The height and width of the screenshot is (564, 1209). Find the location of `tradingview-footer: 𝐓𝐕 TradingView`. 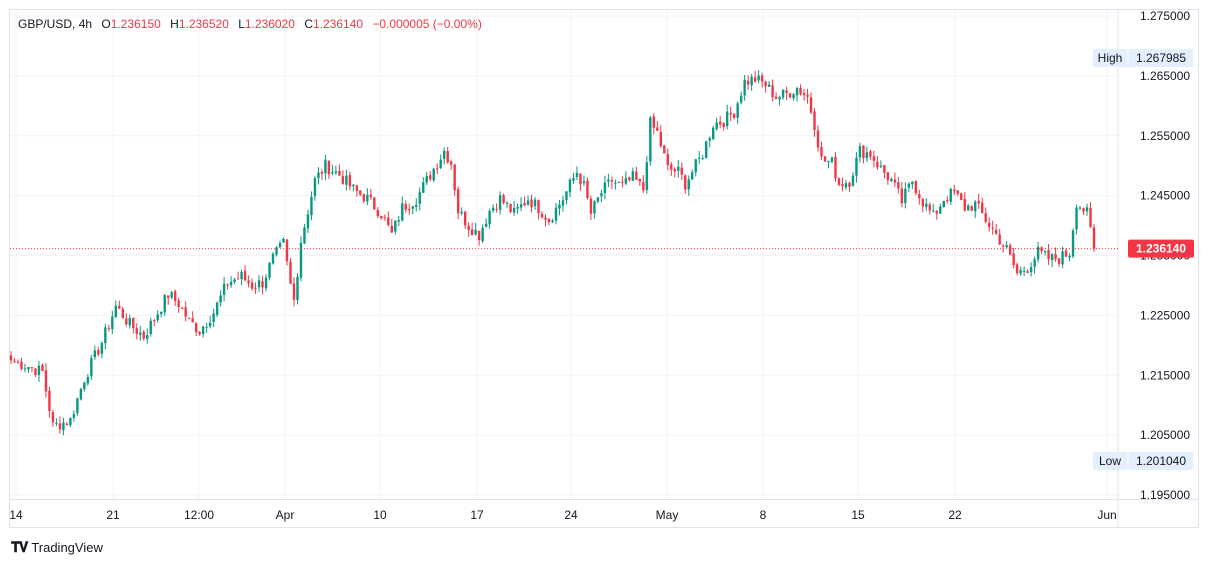

tradingview-footer: 𝐓𝐕 TradingView is located at coordinates (57, 547).